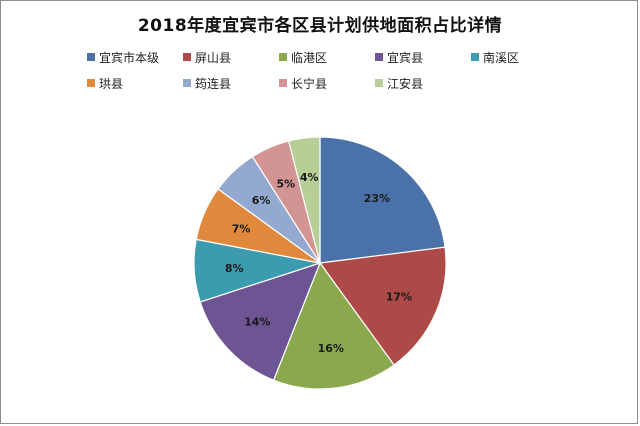 This screenshot has height=426, width=640. What do you see at coordinates (331, 348) in the screenshot?
I see `slice-label: 16%` at bounding box center [331, 348].